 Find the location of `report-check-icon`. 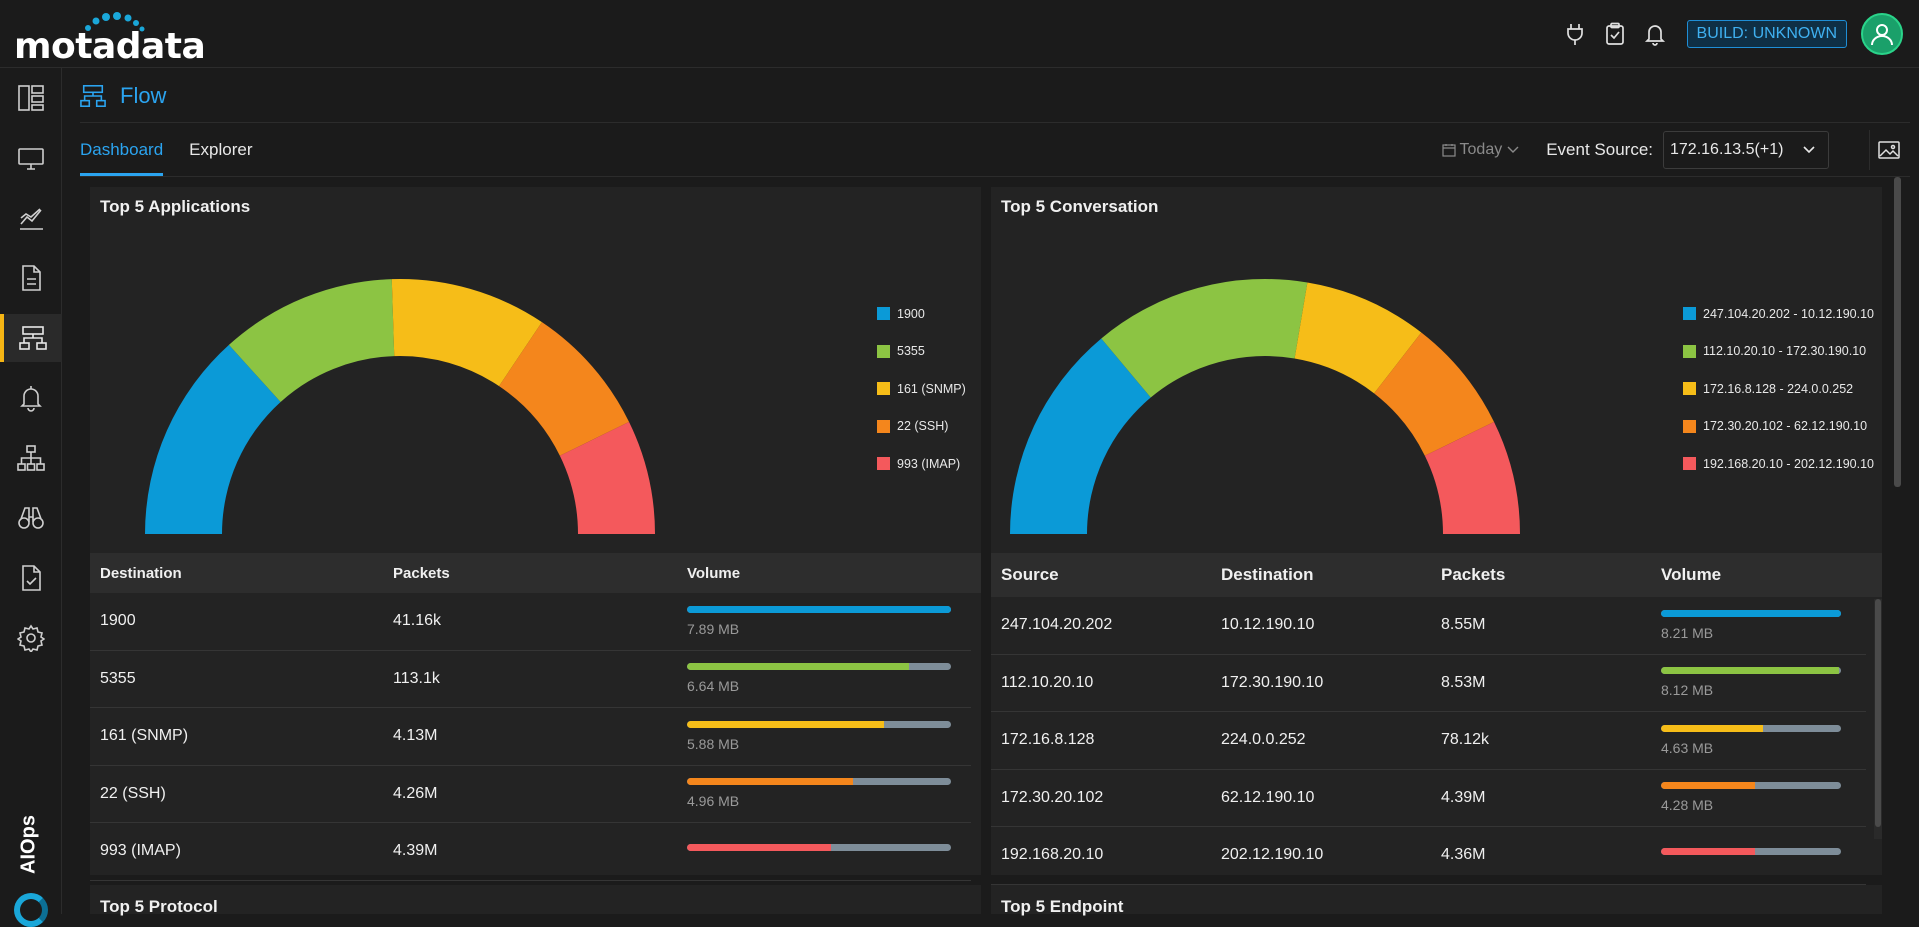

report-check-icon is located at coordinates (31, 578).